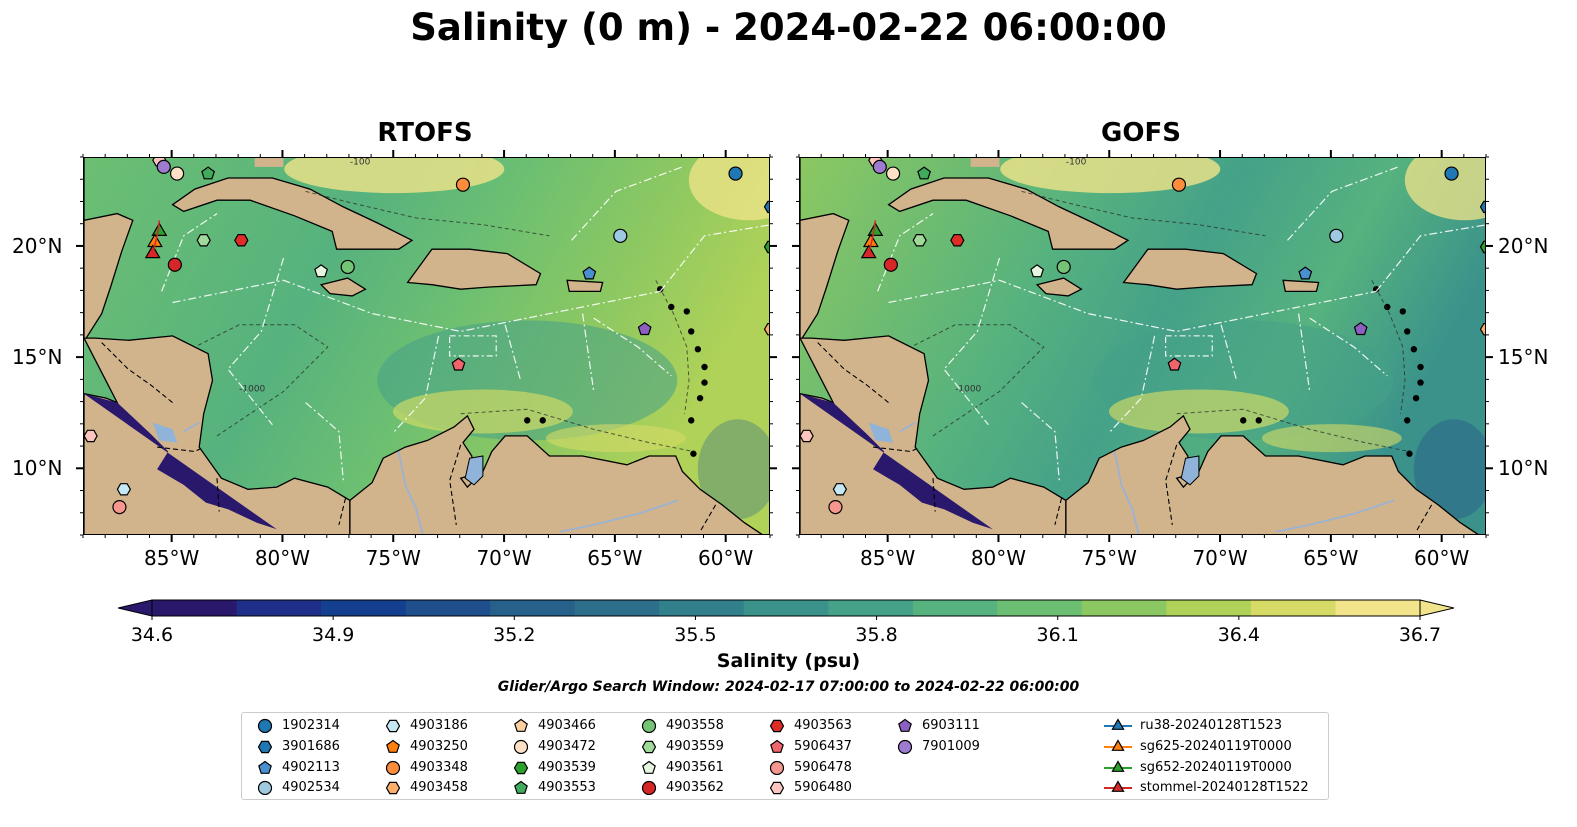 This screenshot has width=1577, height=827. Describe the element at coordinates (888, 558) in the screenshot. I see `lon-tick-label: 85°W` at that location.